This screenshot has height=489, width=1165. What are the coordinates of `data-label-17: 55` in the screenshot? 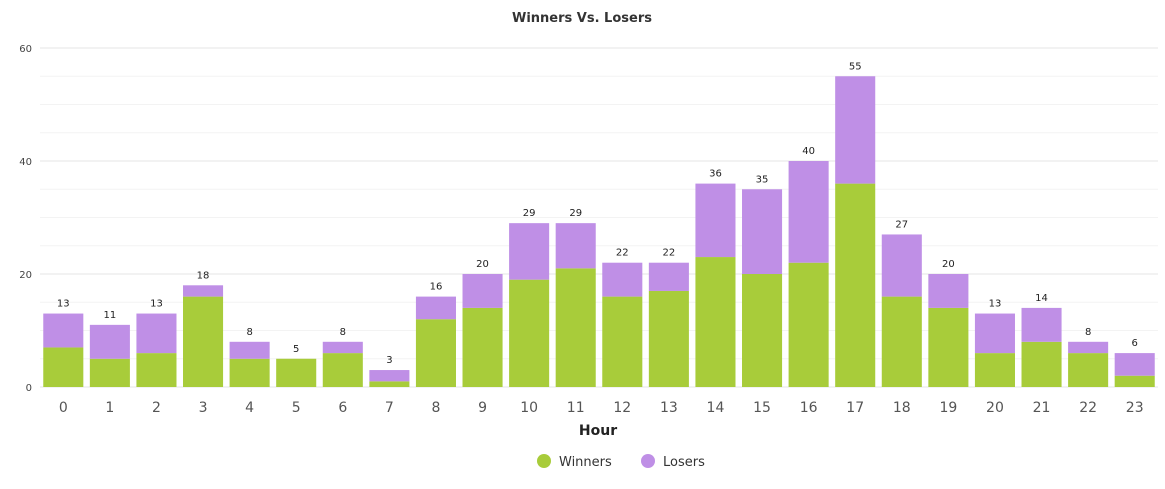 It's located at (855, 66).